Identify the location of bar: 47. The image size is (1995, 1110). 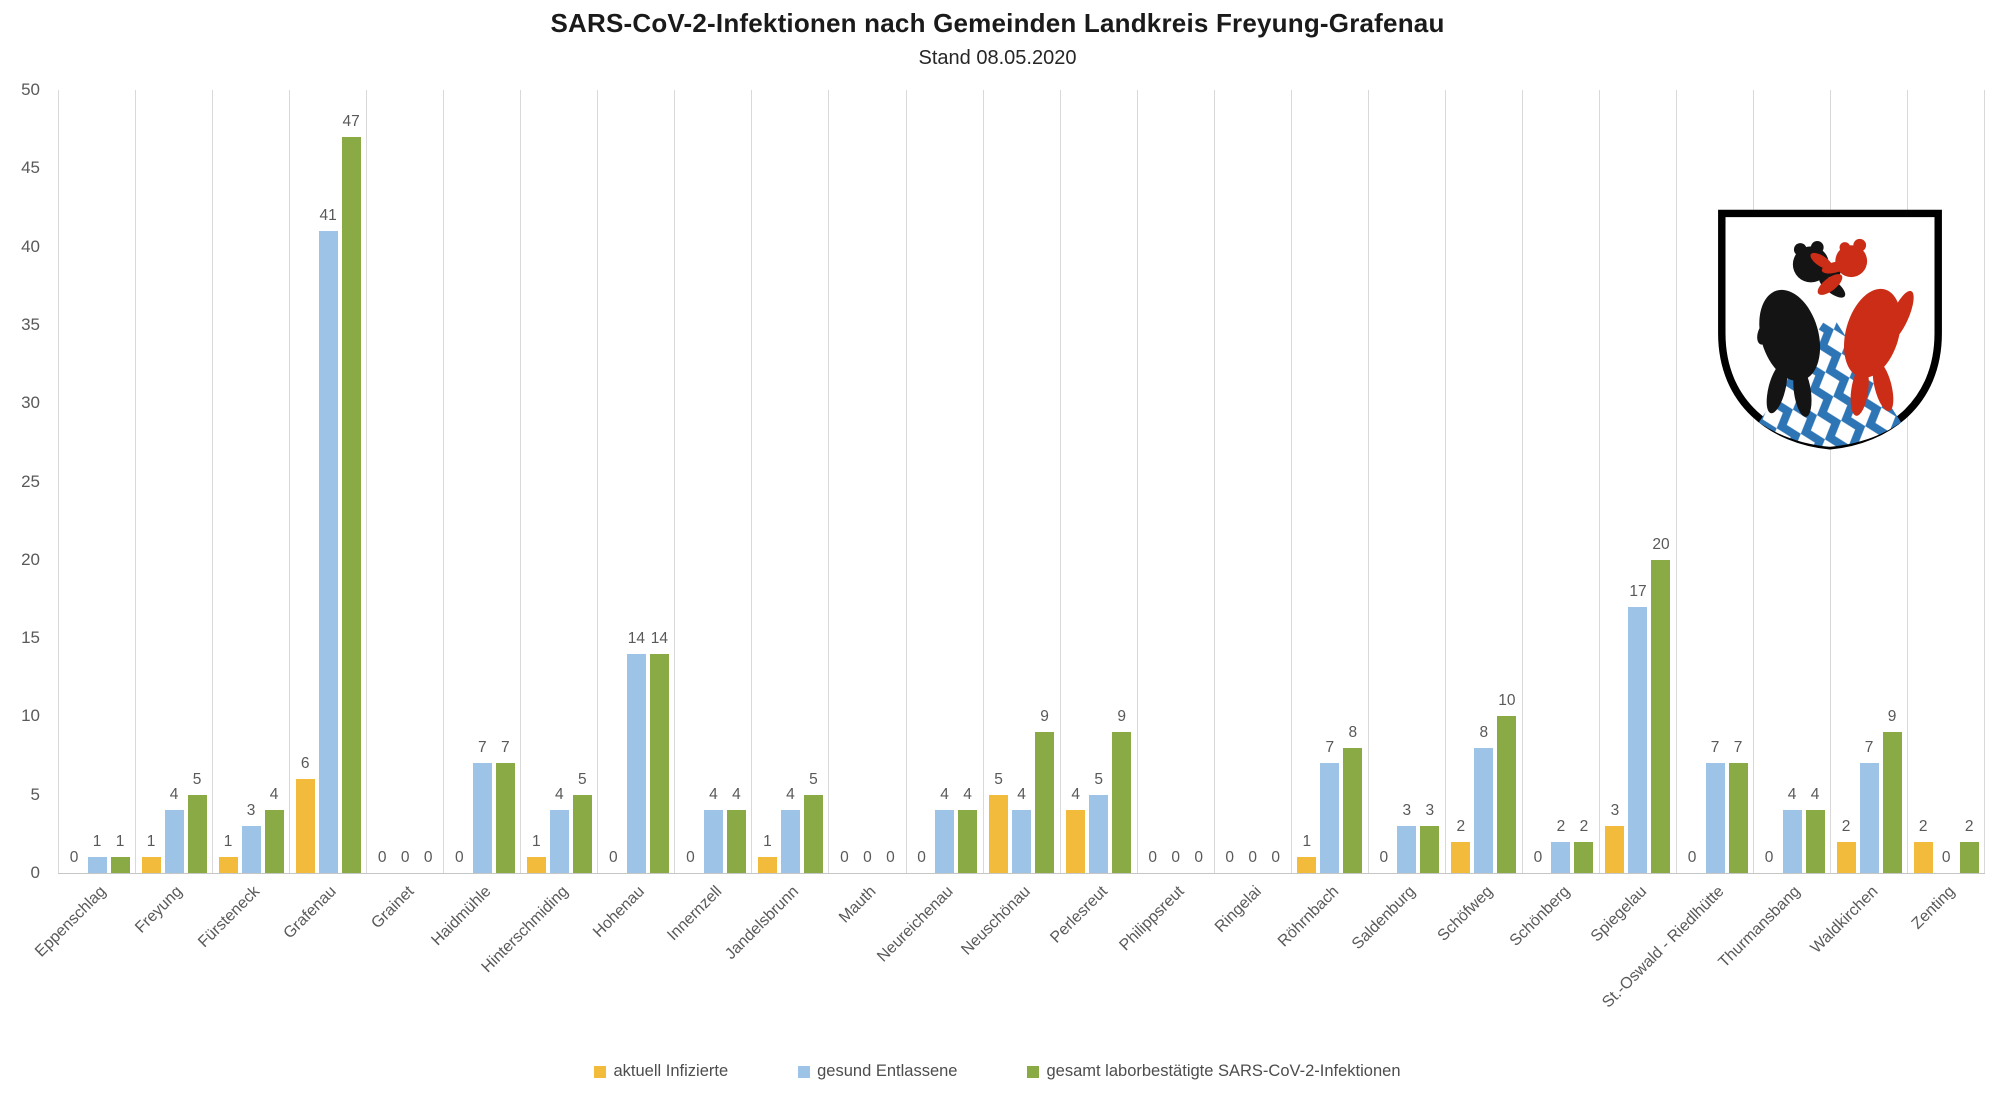
(351, 493).